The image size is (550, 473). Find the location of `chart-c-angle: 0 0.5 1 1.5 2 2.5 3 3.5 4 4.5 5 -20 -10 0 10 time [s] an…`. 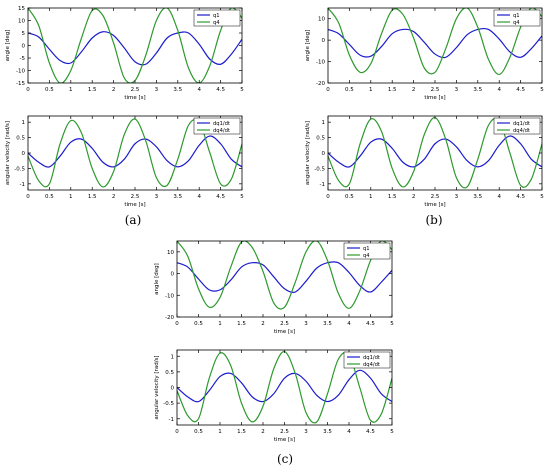

chart-c-angle: 0 0.5 1 1.5 2 2.5 3 3.5 4 4.5 5 -20 -10 0 10 time [s] an… is located at coordinates (274, 287).